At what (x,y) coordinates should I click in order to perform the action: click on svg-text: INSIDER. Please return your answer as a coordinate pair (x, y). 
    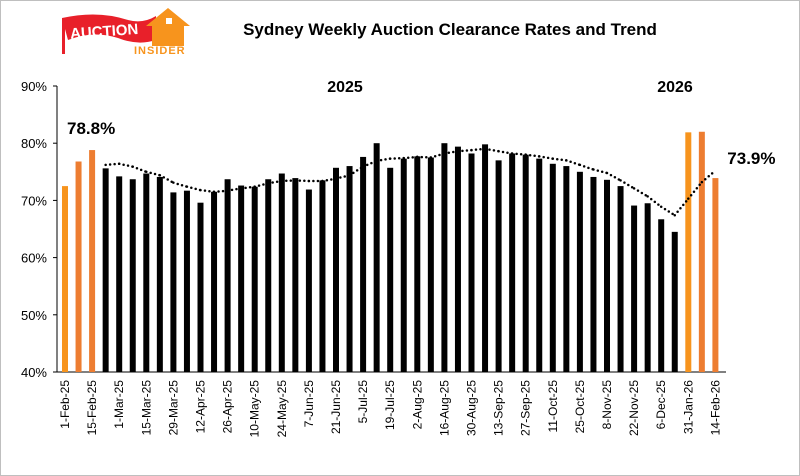
    Looking at the image, I should click on (160, 50).